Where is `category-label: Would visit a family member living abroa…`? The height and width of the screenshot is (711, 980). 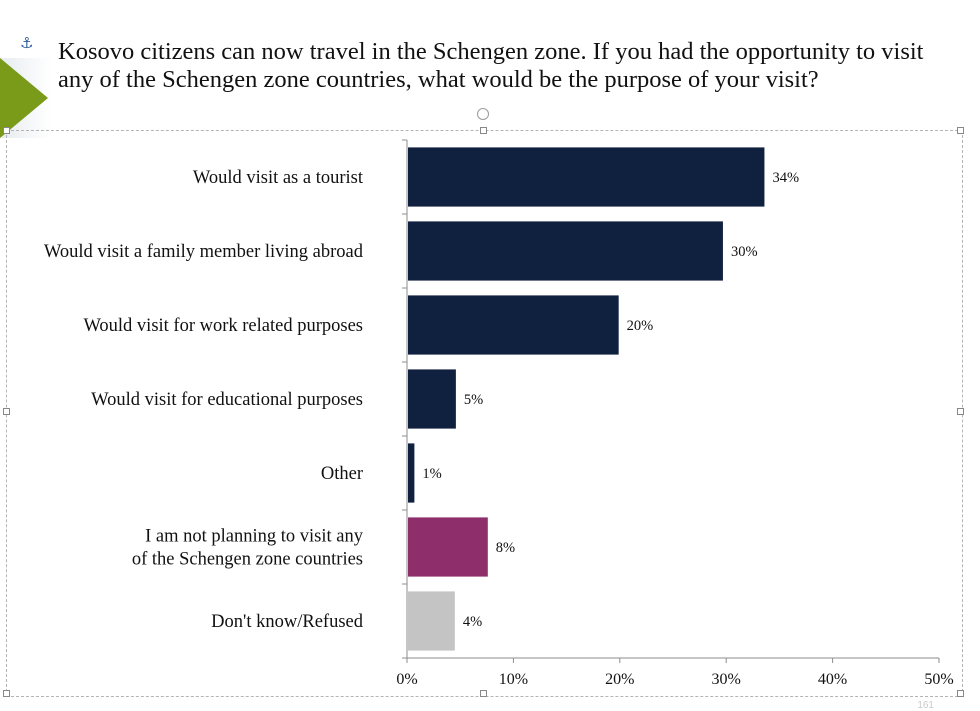
category-label: Would visit a family member living abroa… is located at coordinates (204, 252).